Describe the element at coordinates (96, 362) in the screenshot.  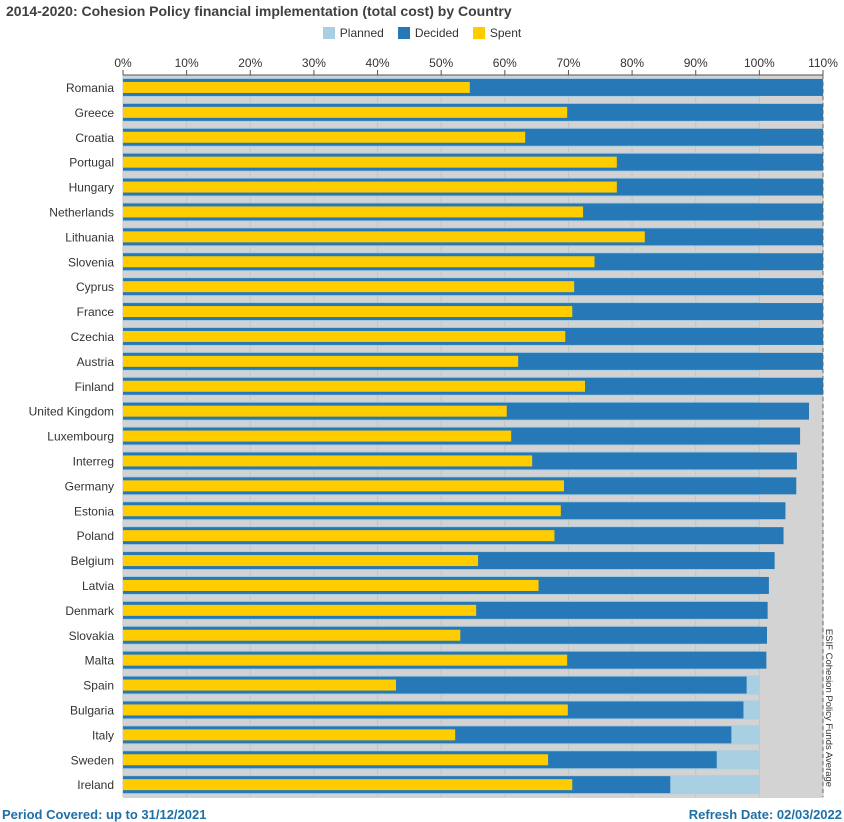
I see `category-label: Austria` at that location.